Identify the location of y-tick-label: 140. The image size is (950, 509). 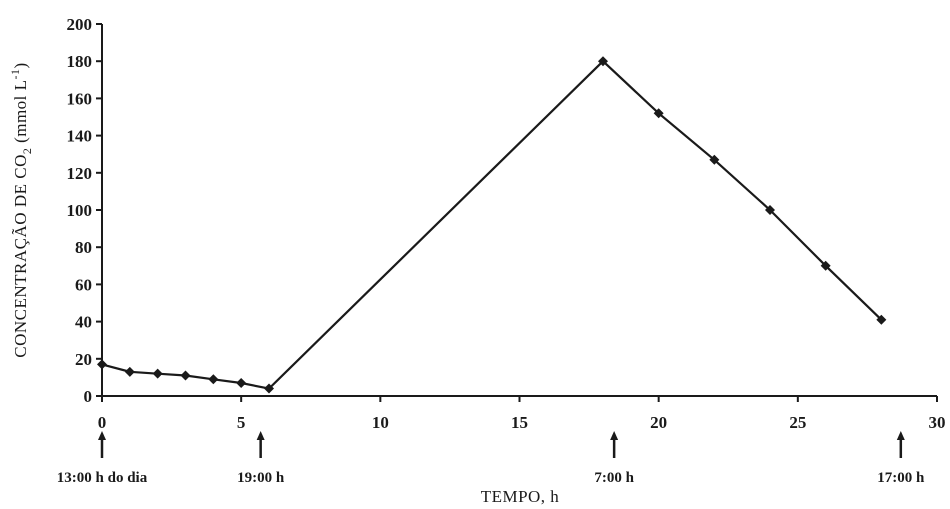
(80, 136).